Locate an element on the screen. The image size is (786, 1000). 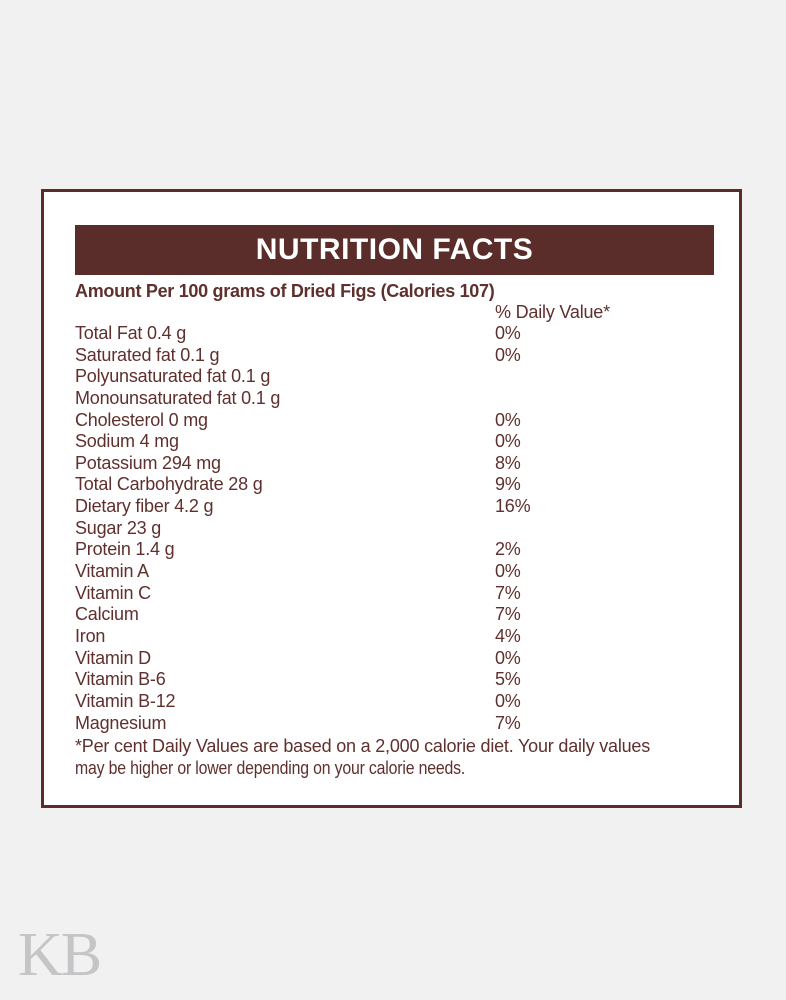
nutrient-name: Potassium 294 mg is located at coordinates (148, 462).